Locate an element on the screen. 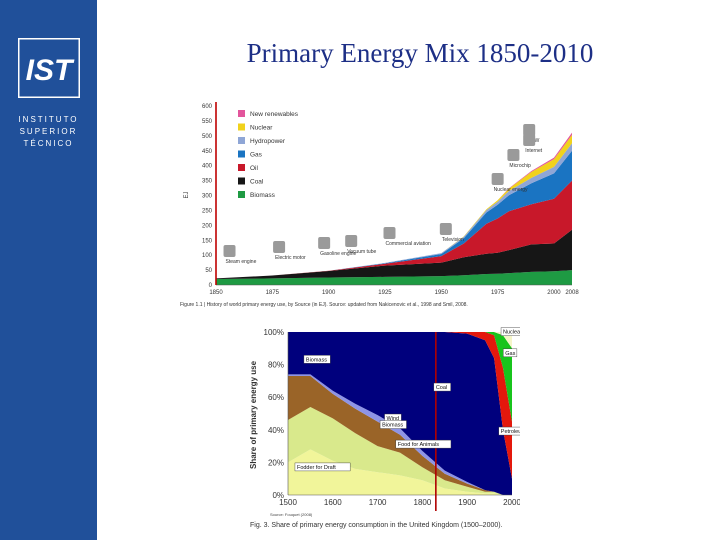 This screenshot has height=540, width=720. y-tick-label: 400 is located at coordinates (207, 167).